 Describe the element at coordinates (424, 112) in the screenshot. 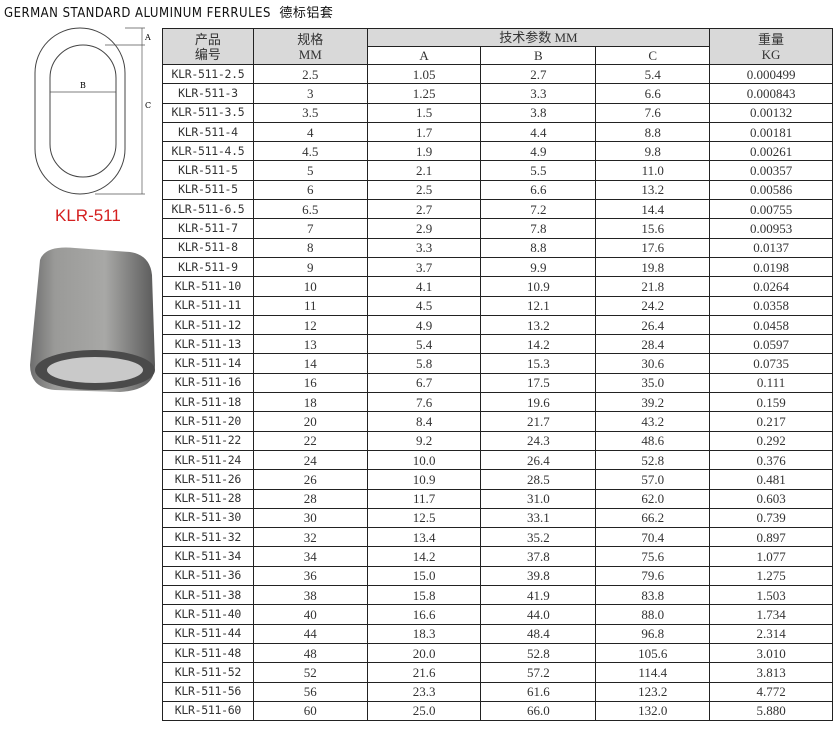

I see `cell-dim-a: 1.5` at that location.